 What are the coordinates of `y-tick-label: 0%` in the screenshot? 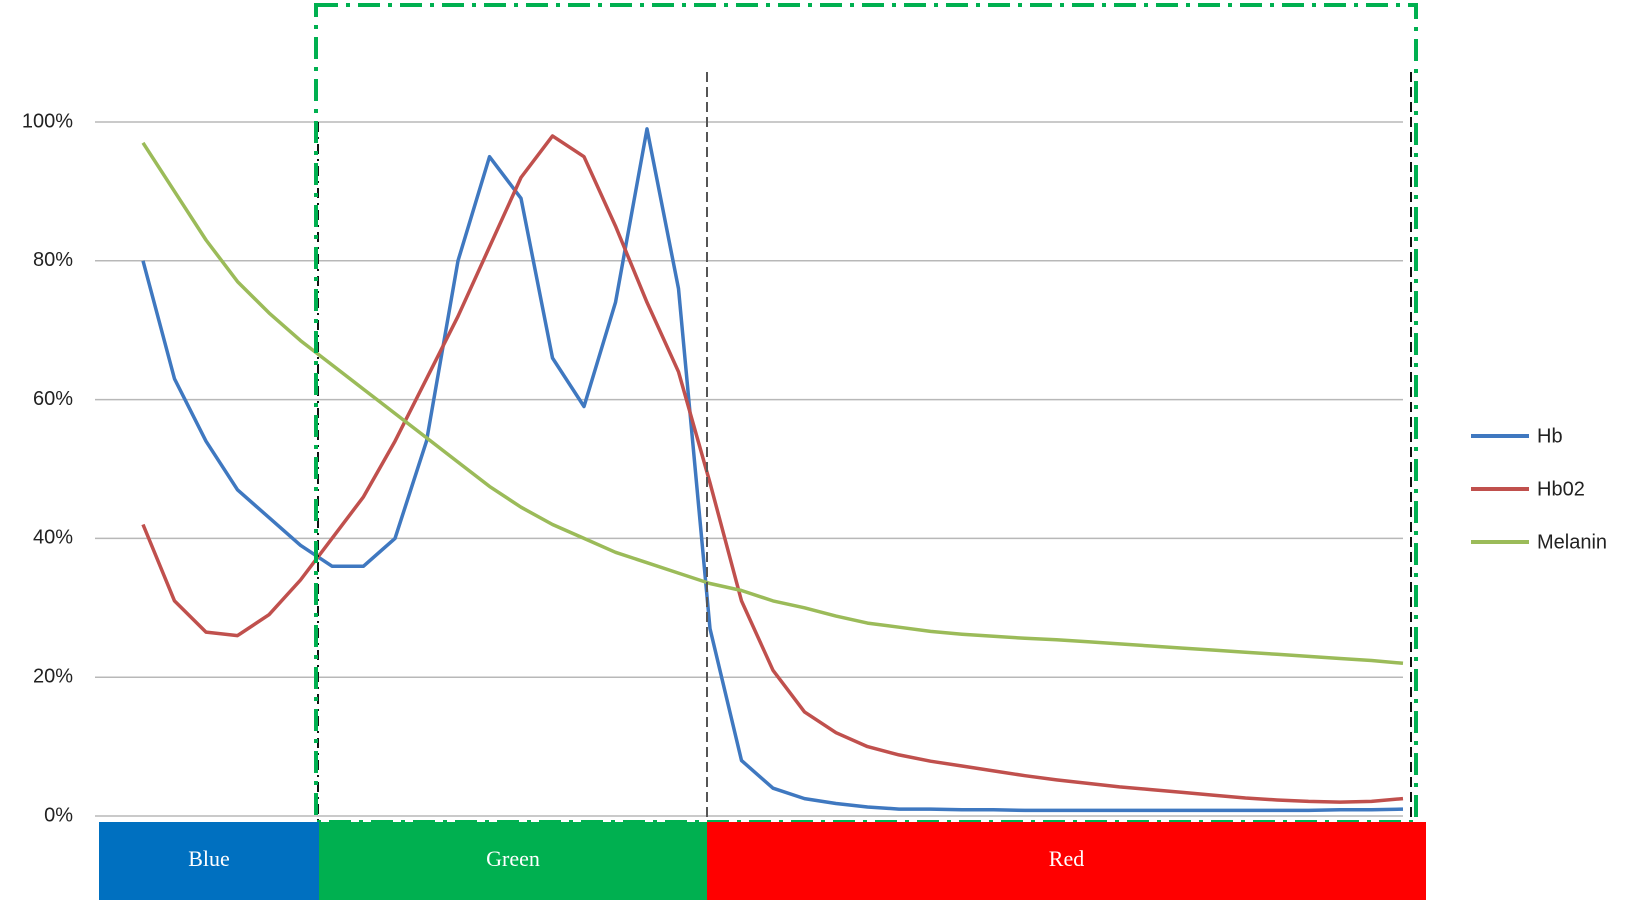 It's located at (58, 815).